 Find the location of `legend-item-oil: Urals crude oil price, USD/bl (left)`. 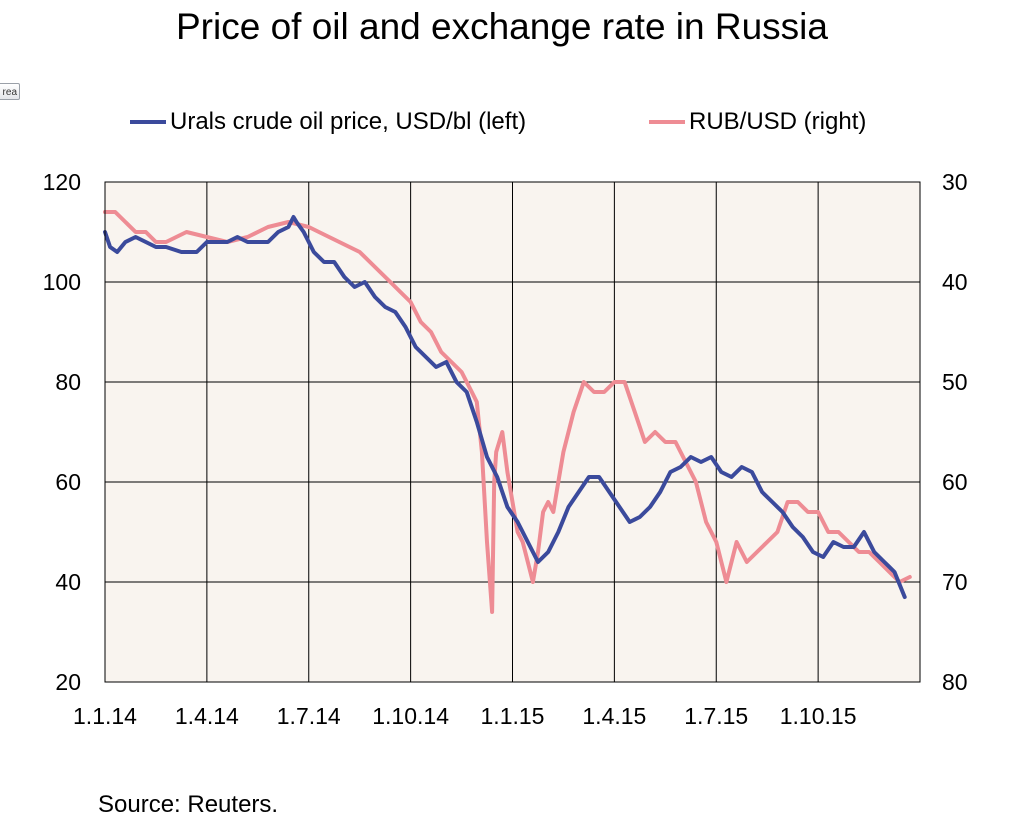

legend-item-oil: Urals crude oil price, USD/bl (left) is located at coordinates (328, 122).